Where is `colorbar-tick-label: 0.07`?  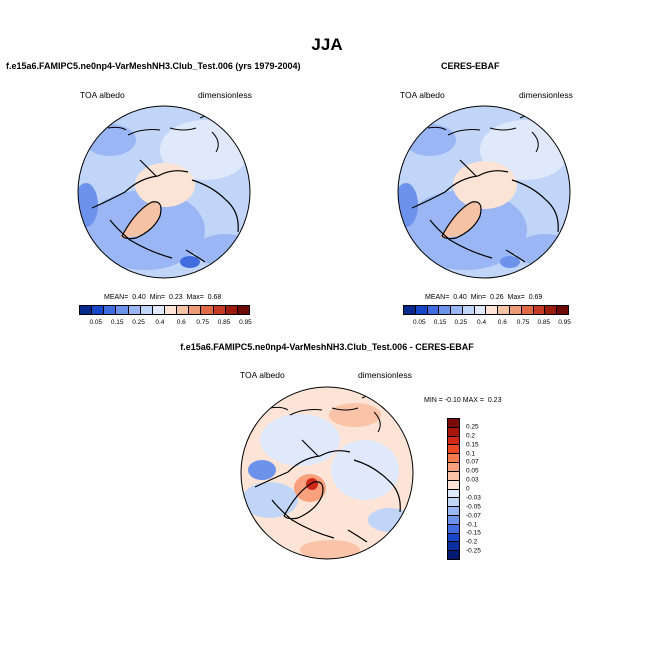
colorbar-tick-label: 0.07 is located at coordinates (472, 462).